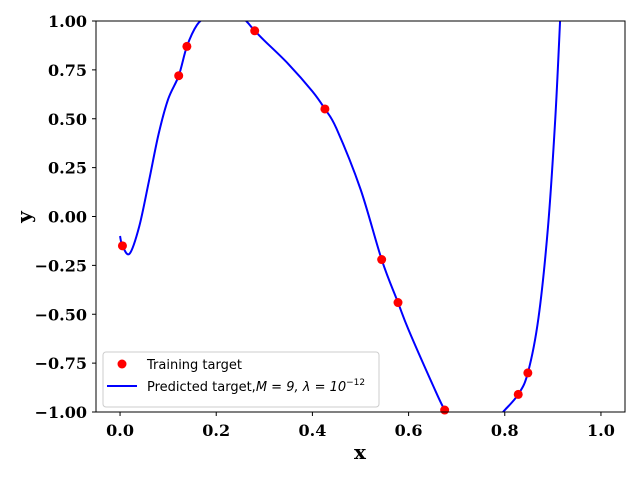  I want to click on x-tick-label: 0.8, so click(505, 430).